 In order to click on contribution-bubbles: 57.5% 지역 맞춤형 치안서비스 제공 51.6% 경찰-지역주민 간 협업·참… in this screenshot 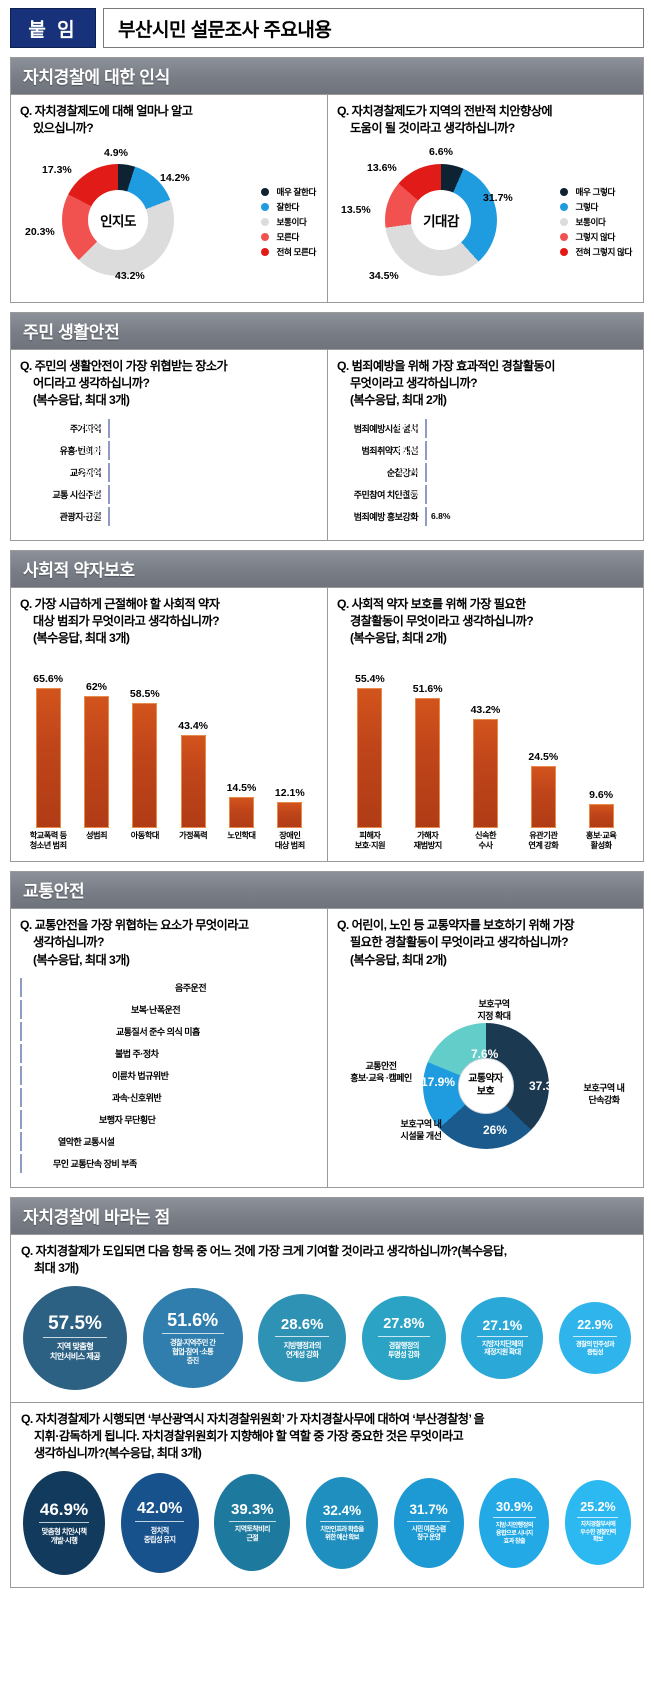, I will do `click(327, 1337)`.